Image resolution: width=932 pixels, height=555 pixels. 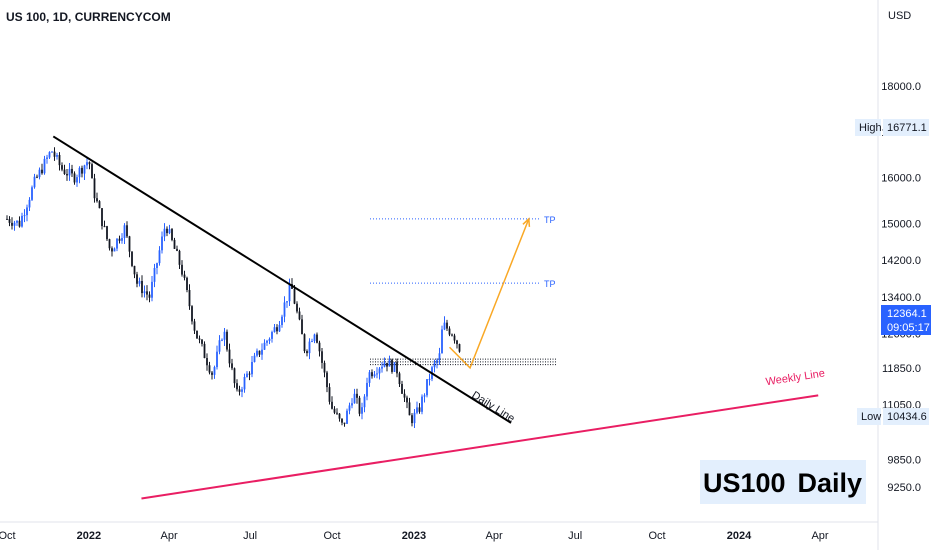 I want to click on y-tick-label: 9250.0, so click(x=904, y=488).